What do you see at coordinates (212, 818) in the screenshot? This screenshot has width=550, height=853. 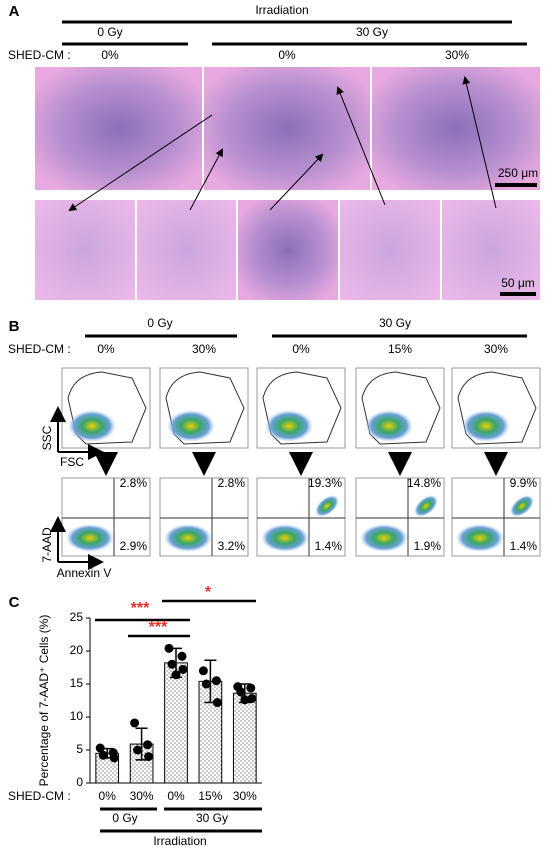 I see `group-label: 30 Gy` at bounding box center [212, 818].